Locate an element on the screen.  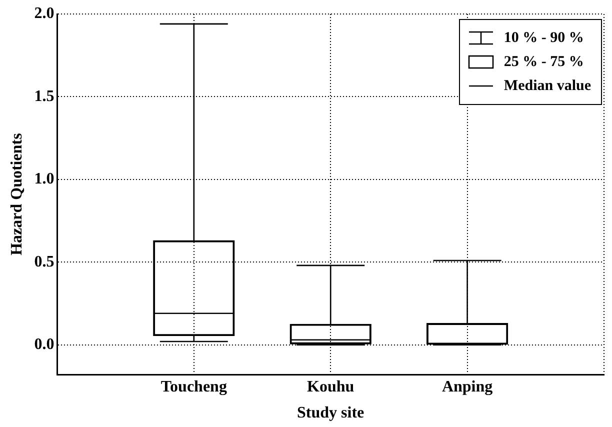
annotation: 25 % - 75 % is located at coordinates (544, 62).